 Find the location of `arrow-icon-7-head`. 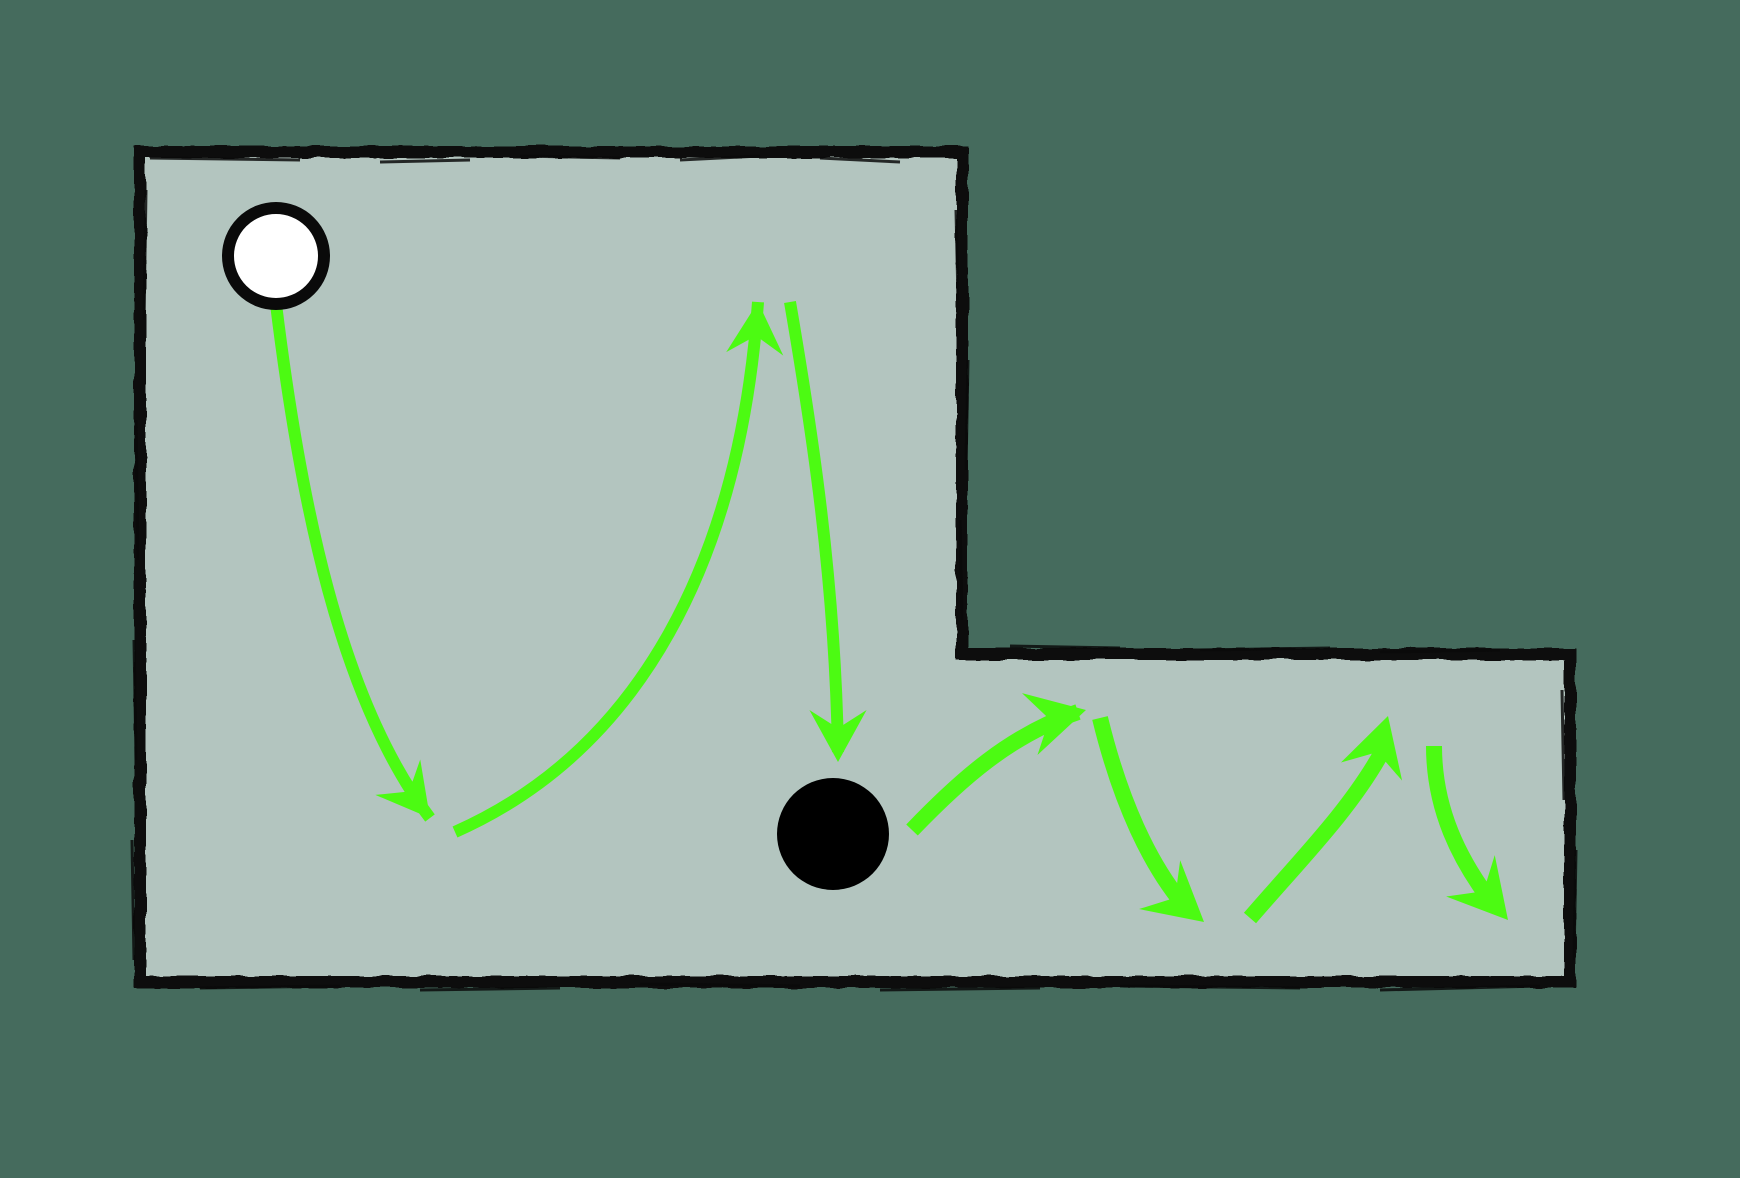

arrow-icon-7-head is located at coordinates (1477, 887).